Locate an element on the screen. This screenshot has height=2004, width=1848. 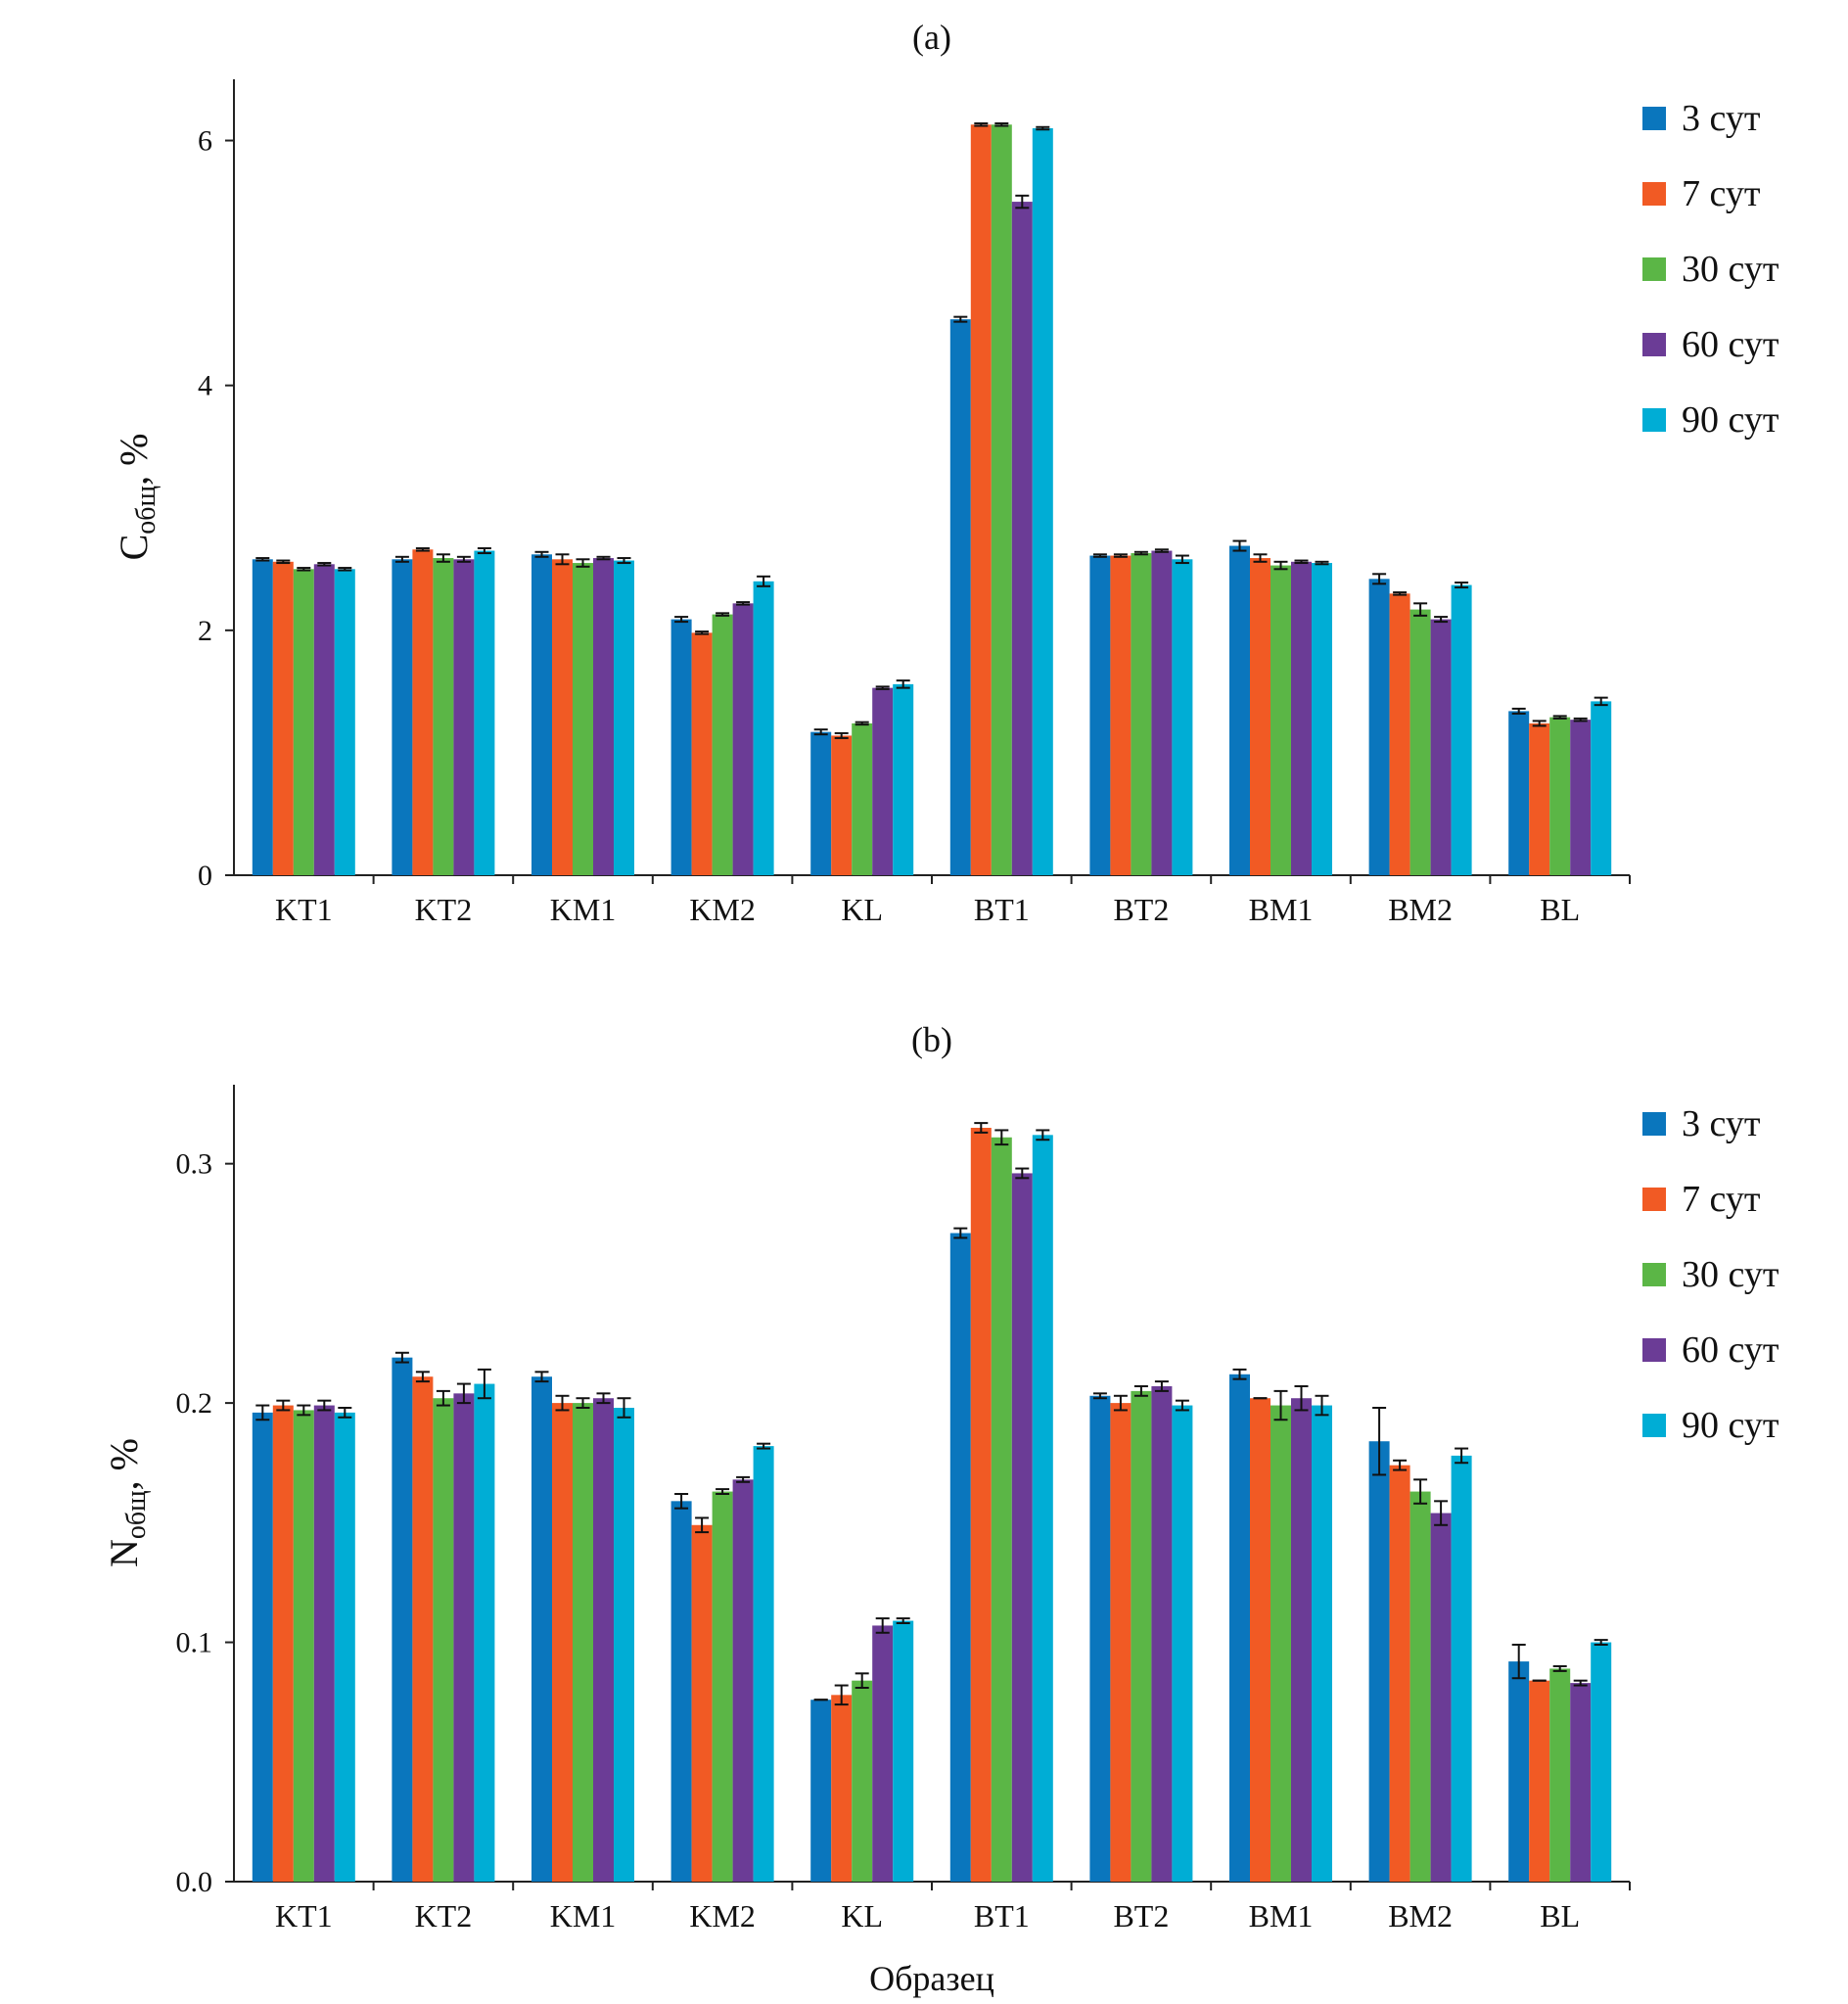
legend: 3 сут 7 сут 30 сут 60 сут 90 сут is located at coordinates (1710, 1274).